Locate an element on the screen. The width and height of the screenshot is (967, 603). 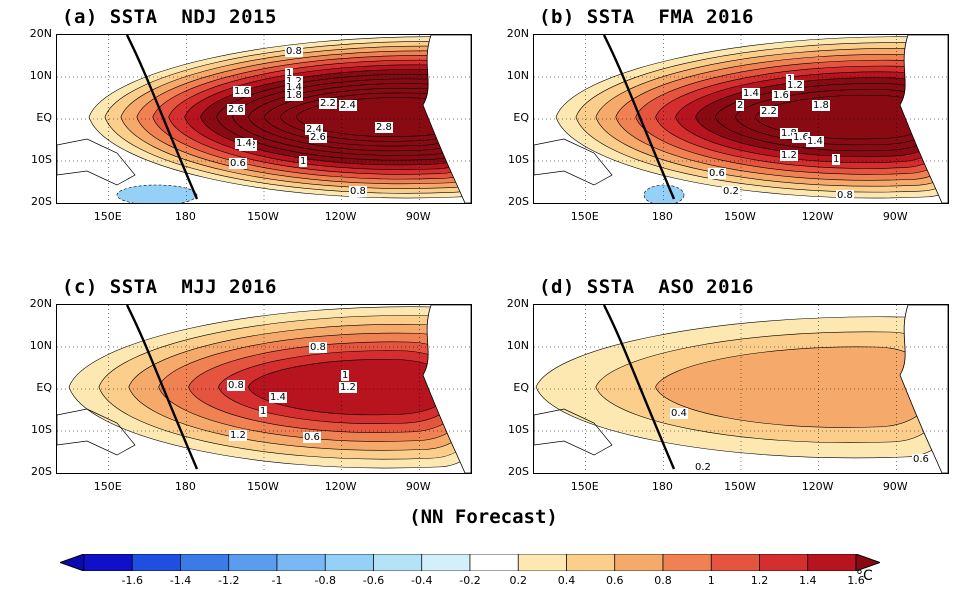
colorbar-tick-label: -0.6 is located at coordinates (373, 580).